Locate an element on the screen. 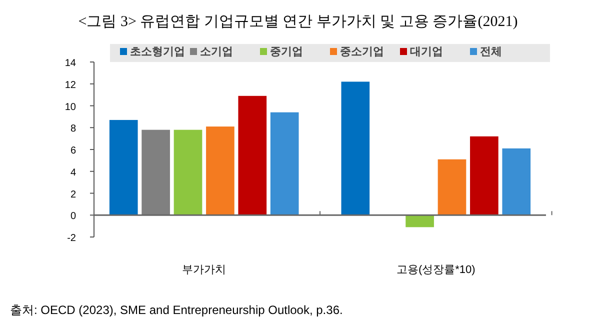 This screenshot has width=596, height=332. y-tick-label: 8 is located at coordinates (73, 129).